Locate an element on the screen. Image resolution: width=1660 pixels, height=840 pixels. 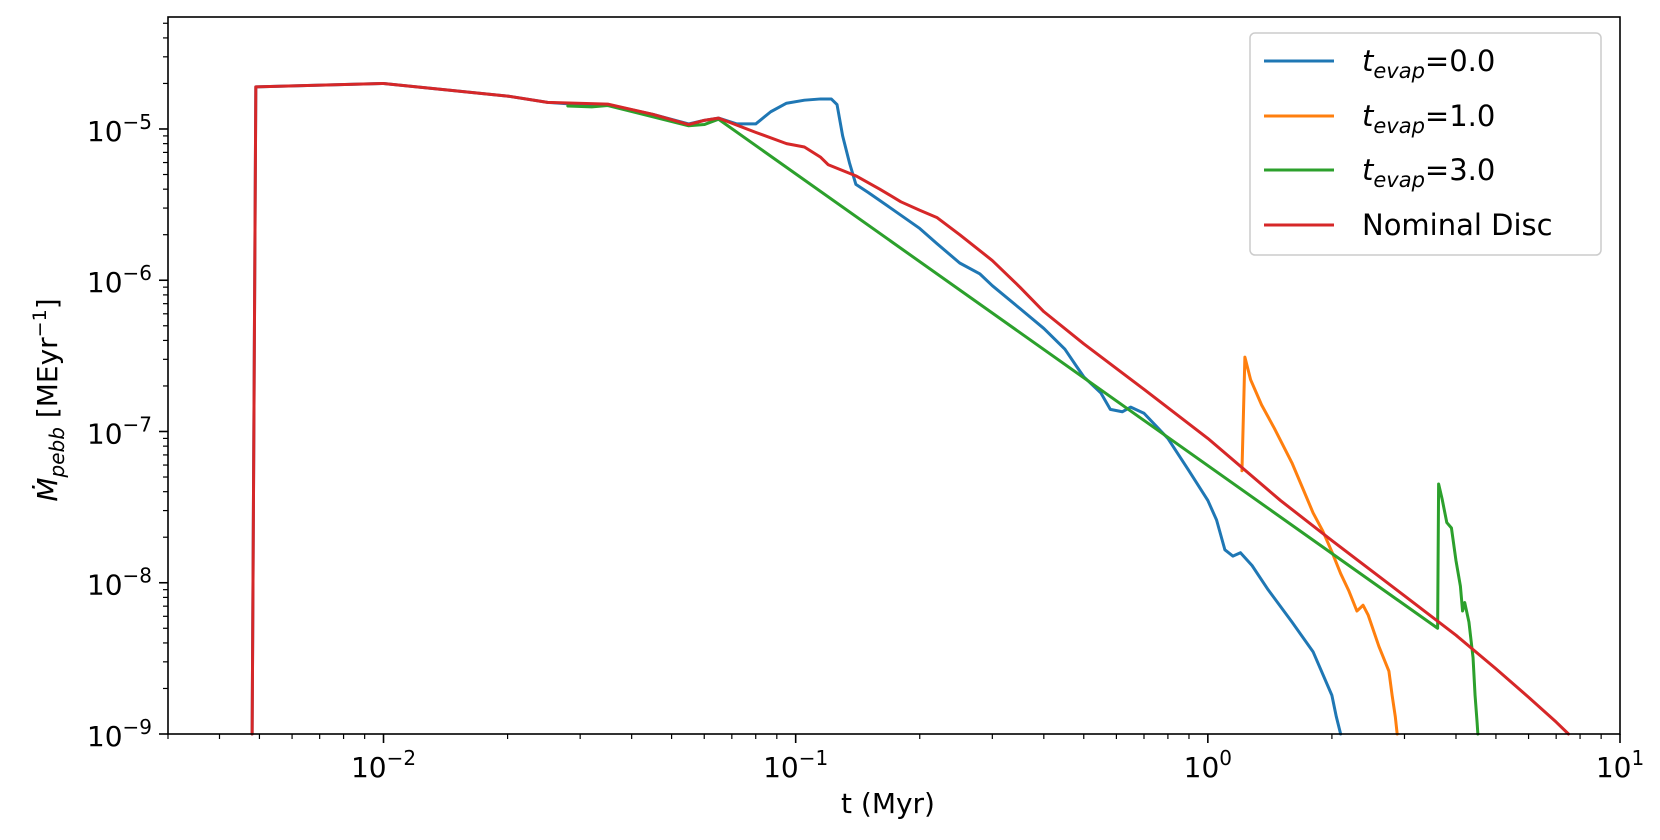
legend-box is located at coordinates (1425, 144).